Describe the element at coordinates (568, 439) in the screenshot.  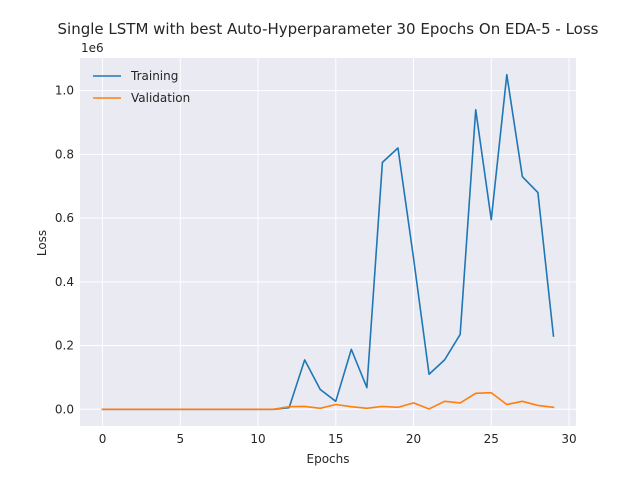
I see `x-tick-label: 30` at that location.